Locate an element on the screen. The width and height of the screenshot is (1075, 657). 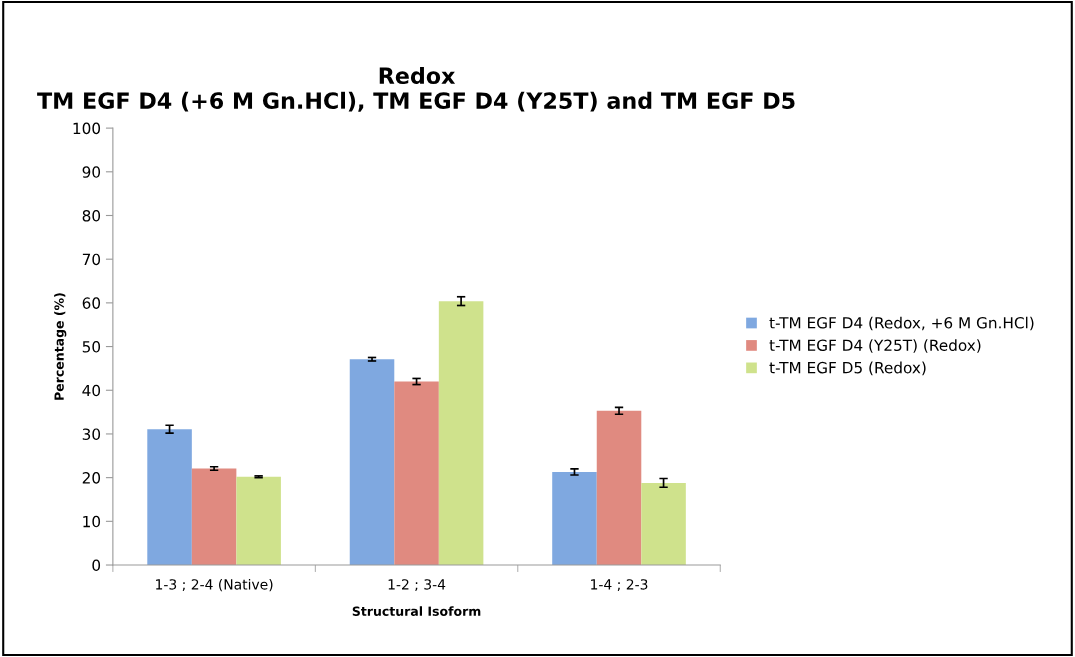
y-tick-label: 50 is located at coordinates (91, 347).